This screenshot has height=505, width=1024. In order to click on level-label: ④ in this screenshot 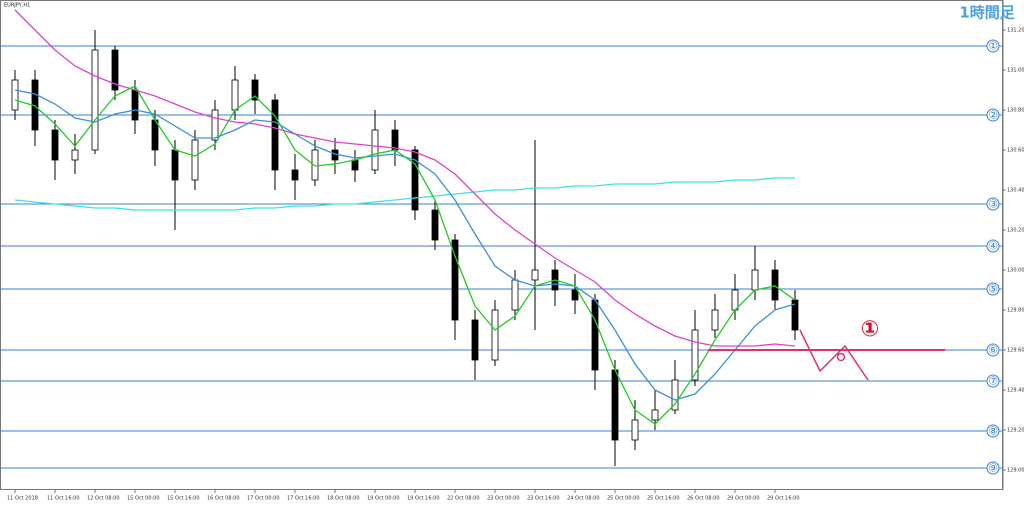, I will do `click(993, 246)`.